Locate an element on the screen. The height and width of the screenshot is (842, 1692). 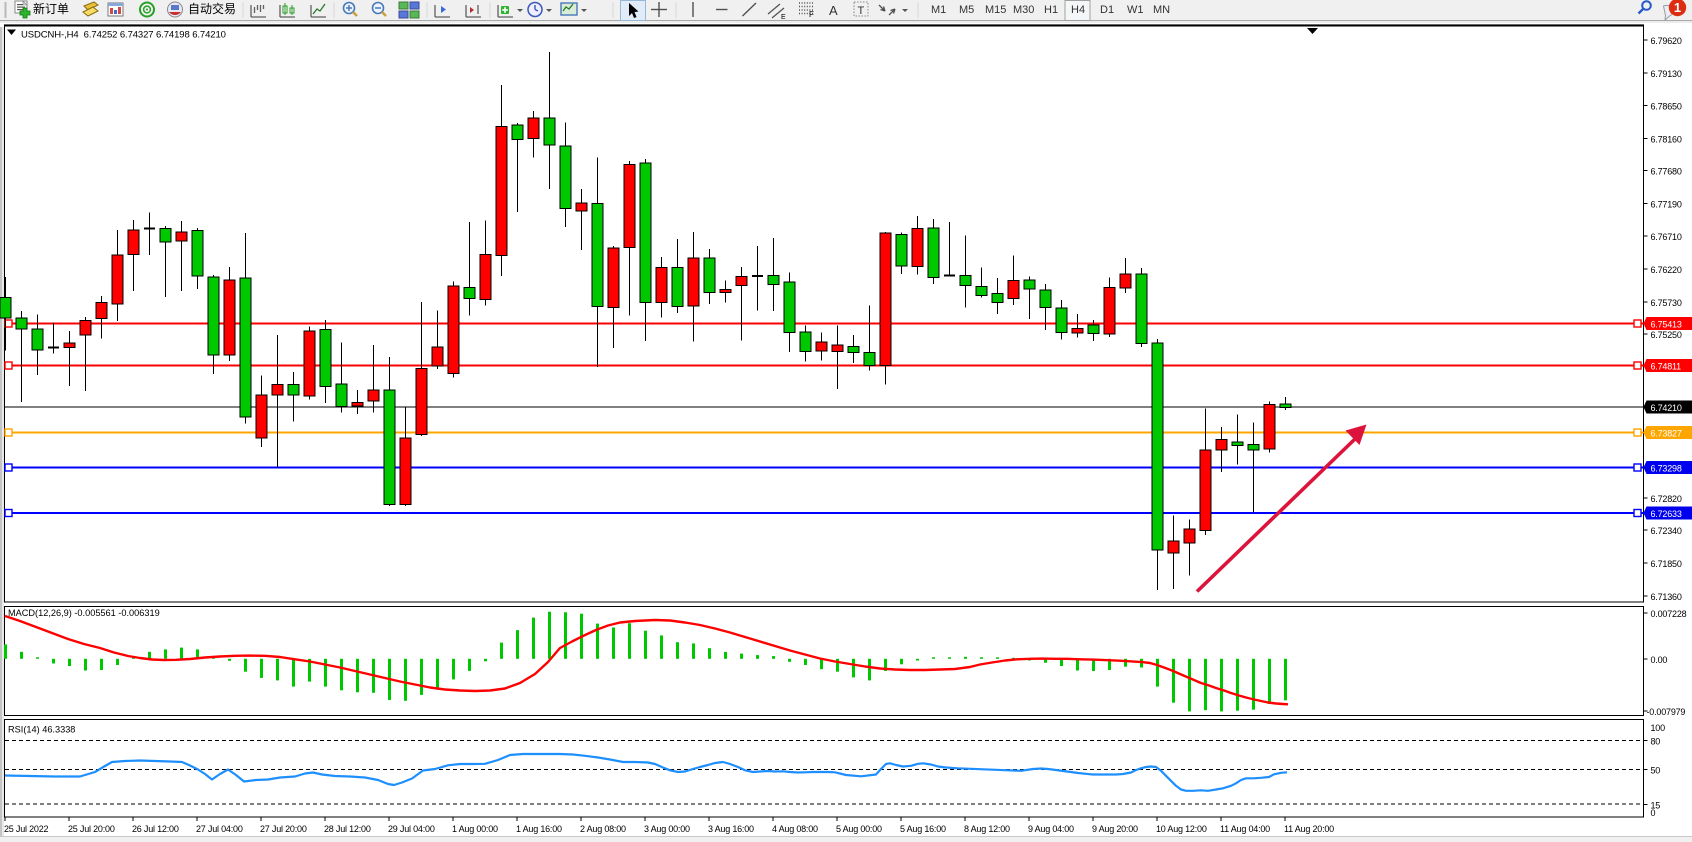
svg-text: 9 Aug 20:00 is located at coordinates (1115, 829).